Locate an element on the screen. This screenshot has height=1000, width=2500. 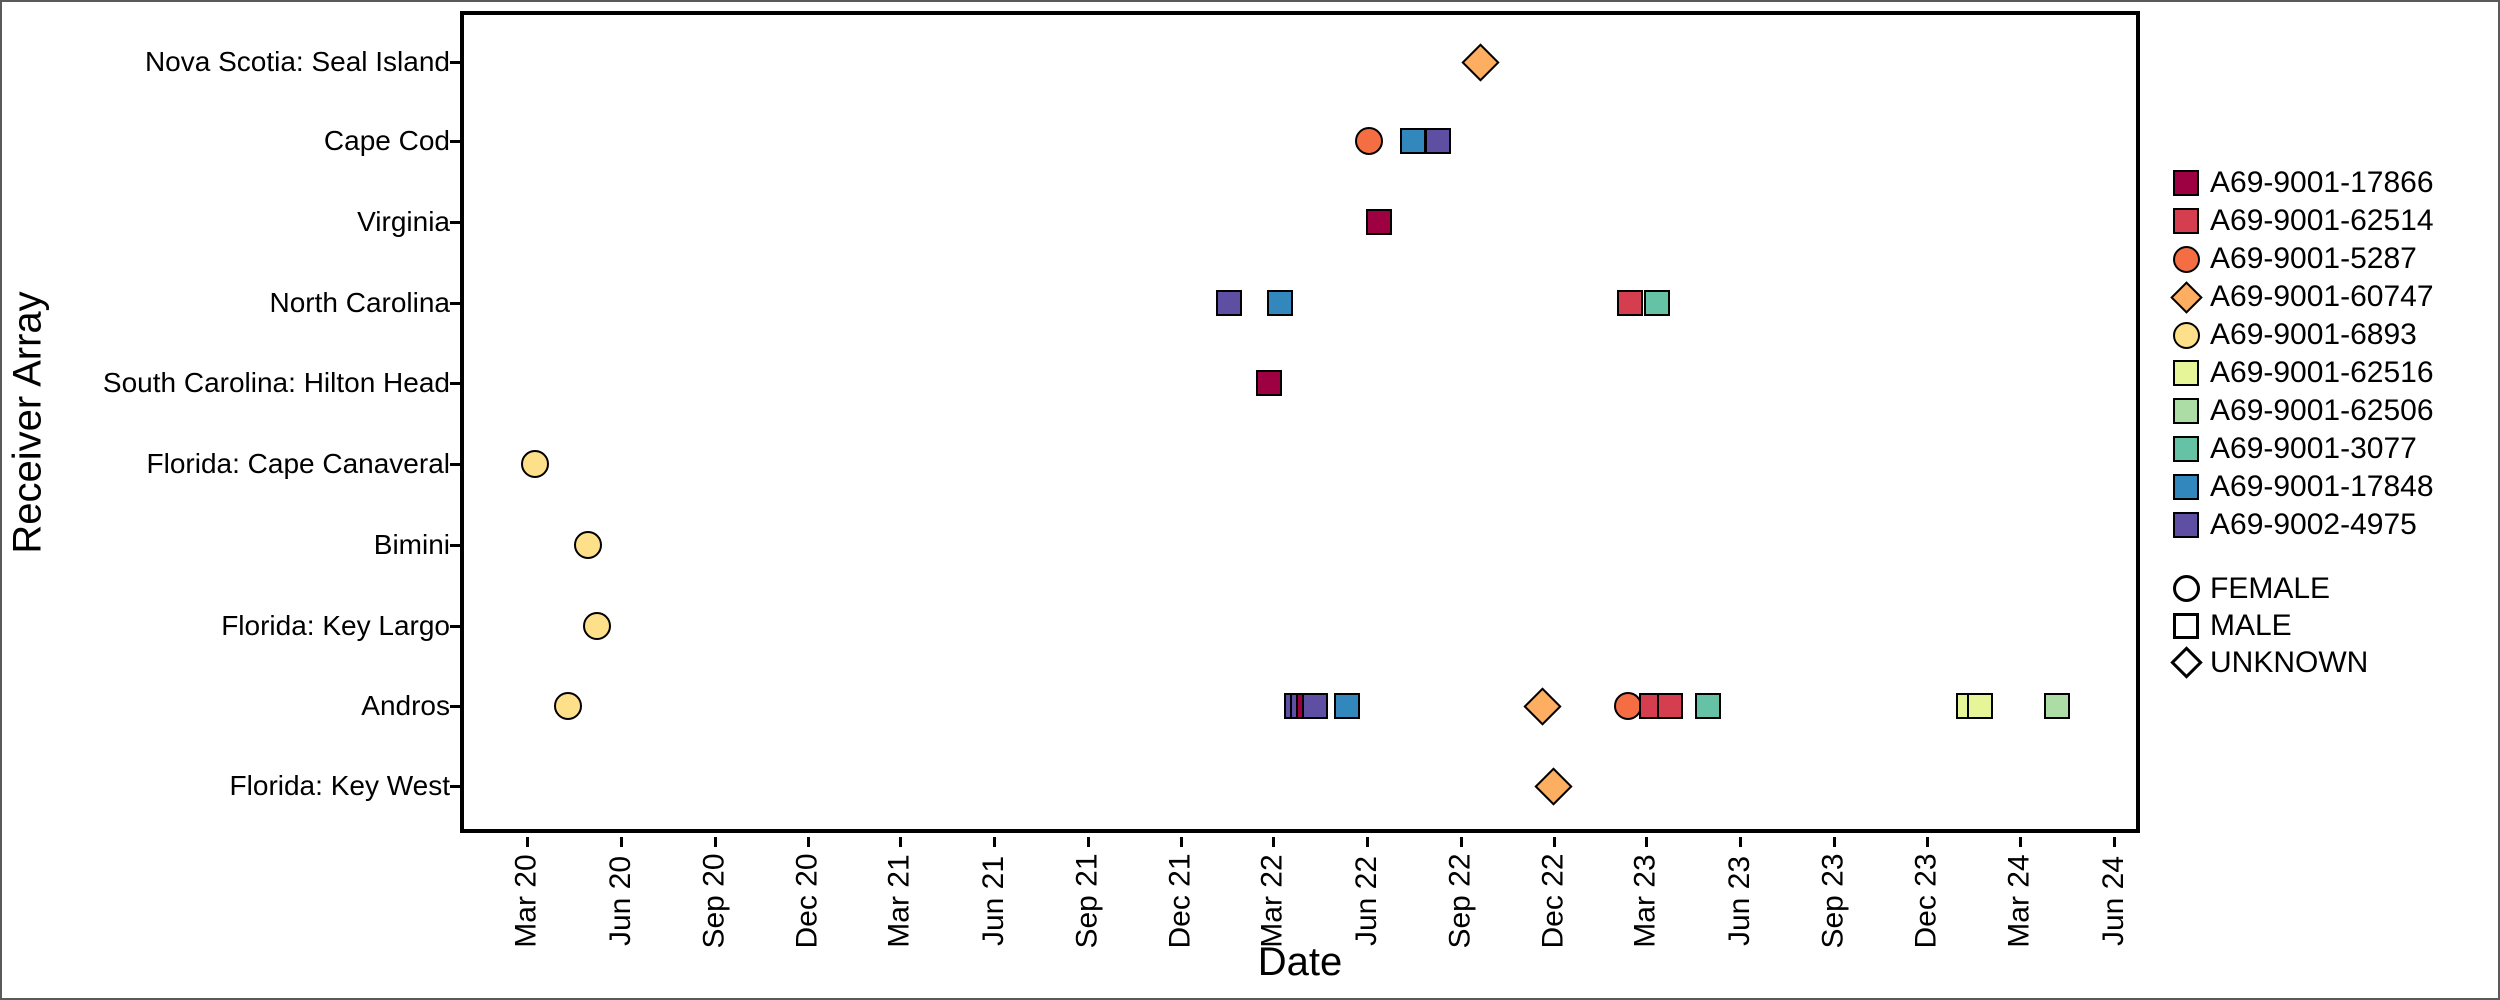
x-axis-title: Date is located at coordinates (1300, 961).